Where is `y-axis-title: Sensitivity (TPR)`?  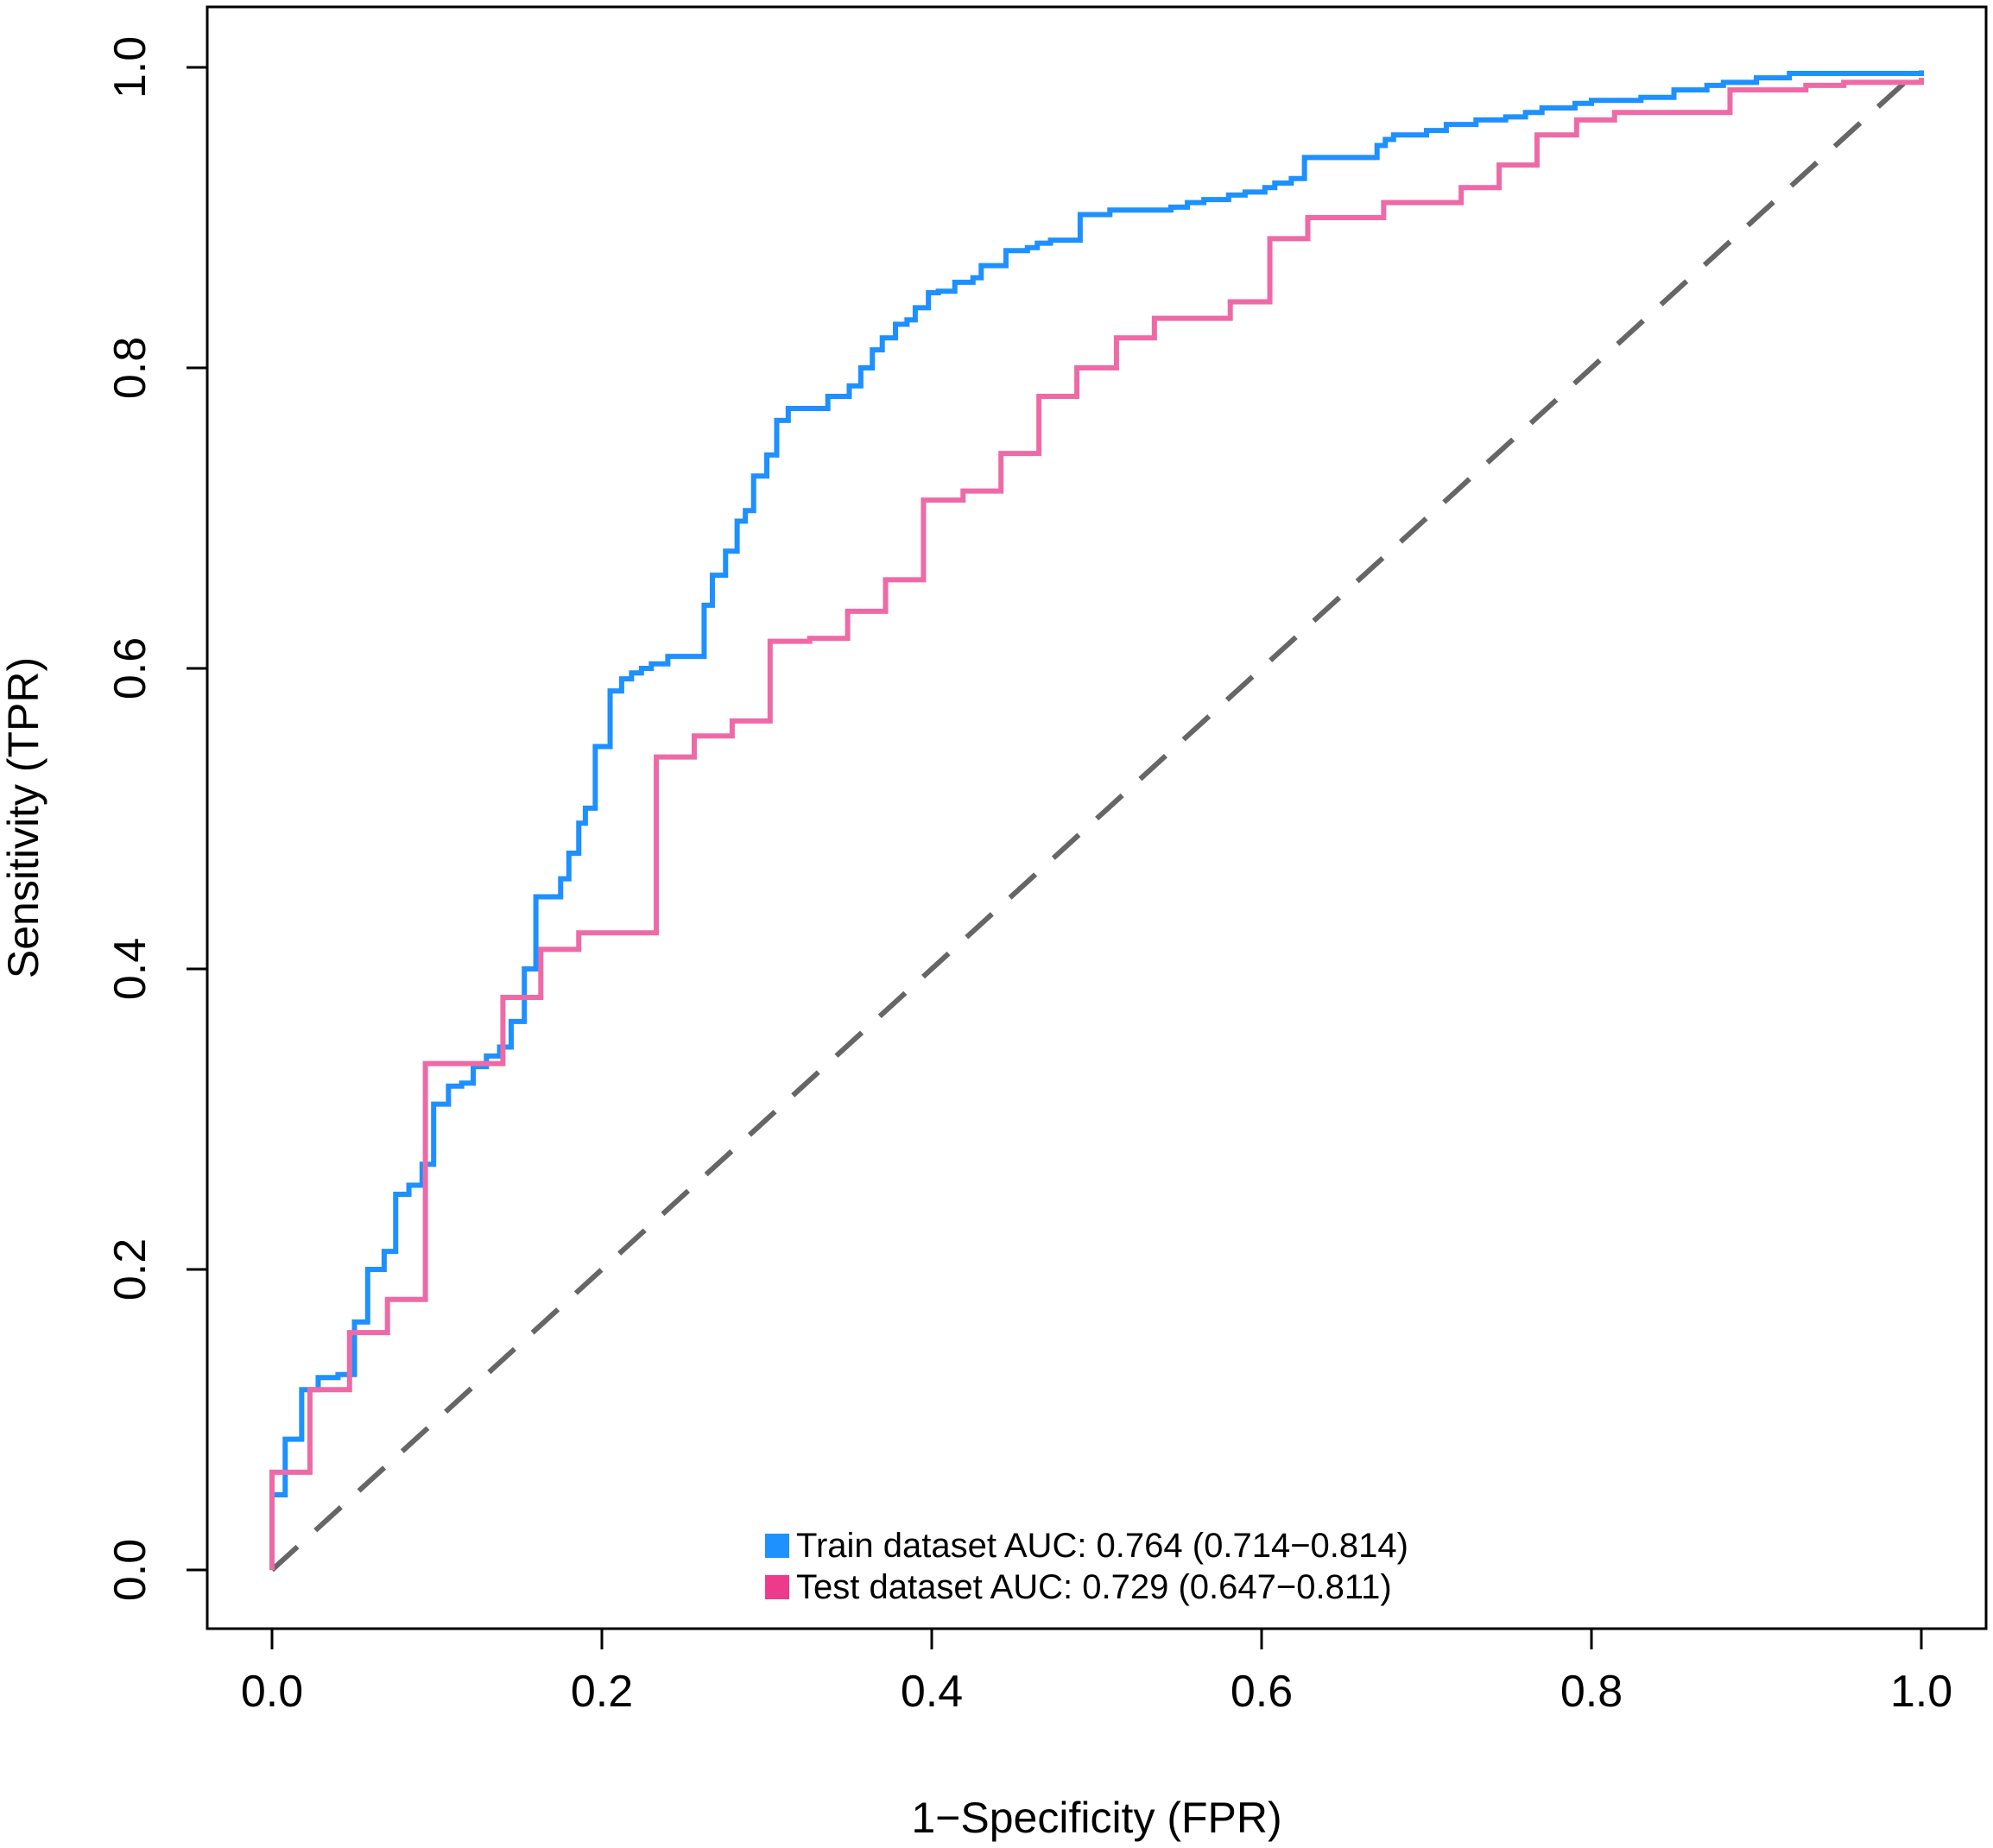
y-axis-title: Sensitivity (TPR) is located at coordinates (23, 817).